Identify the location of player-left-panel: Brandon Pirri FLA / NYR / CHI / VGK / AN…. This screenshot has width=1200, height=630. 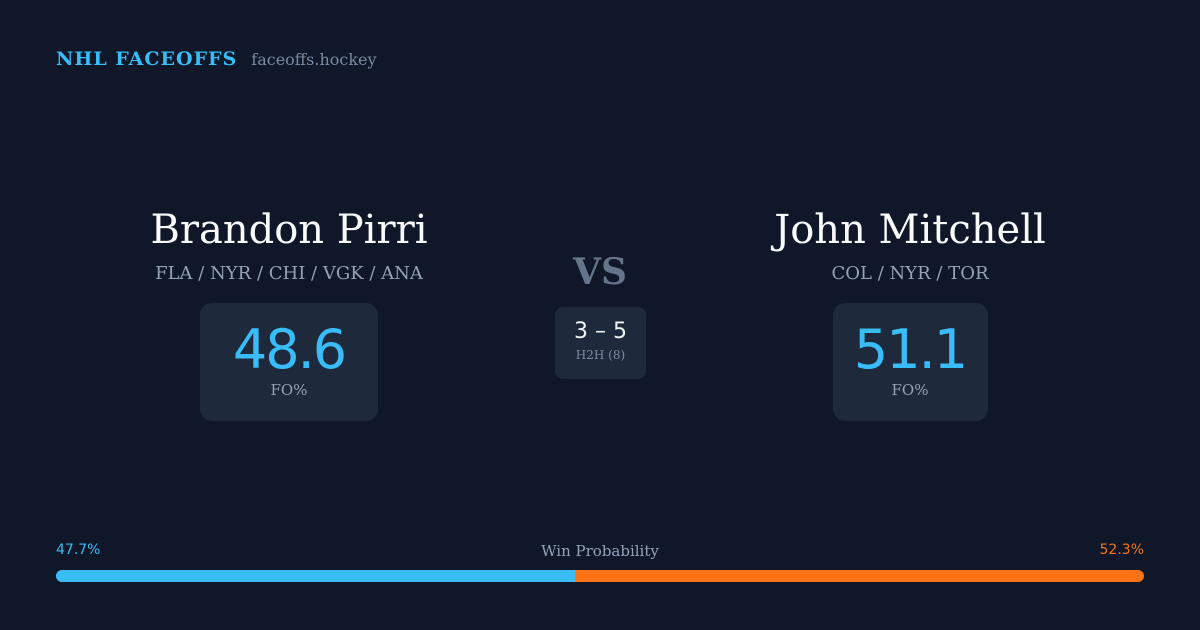
(289, 311).